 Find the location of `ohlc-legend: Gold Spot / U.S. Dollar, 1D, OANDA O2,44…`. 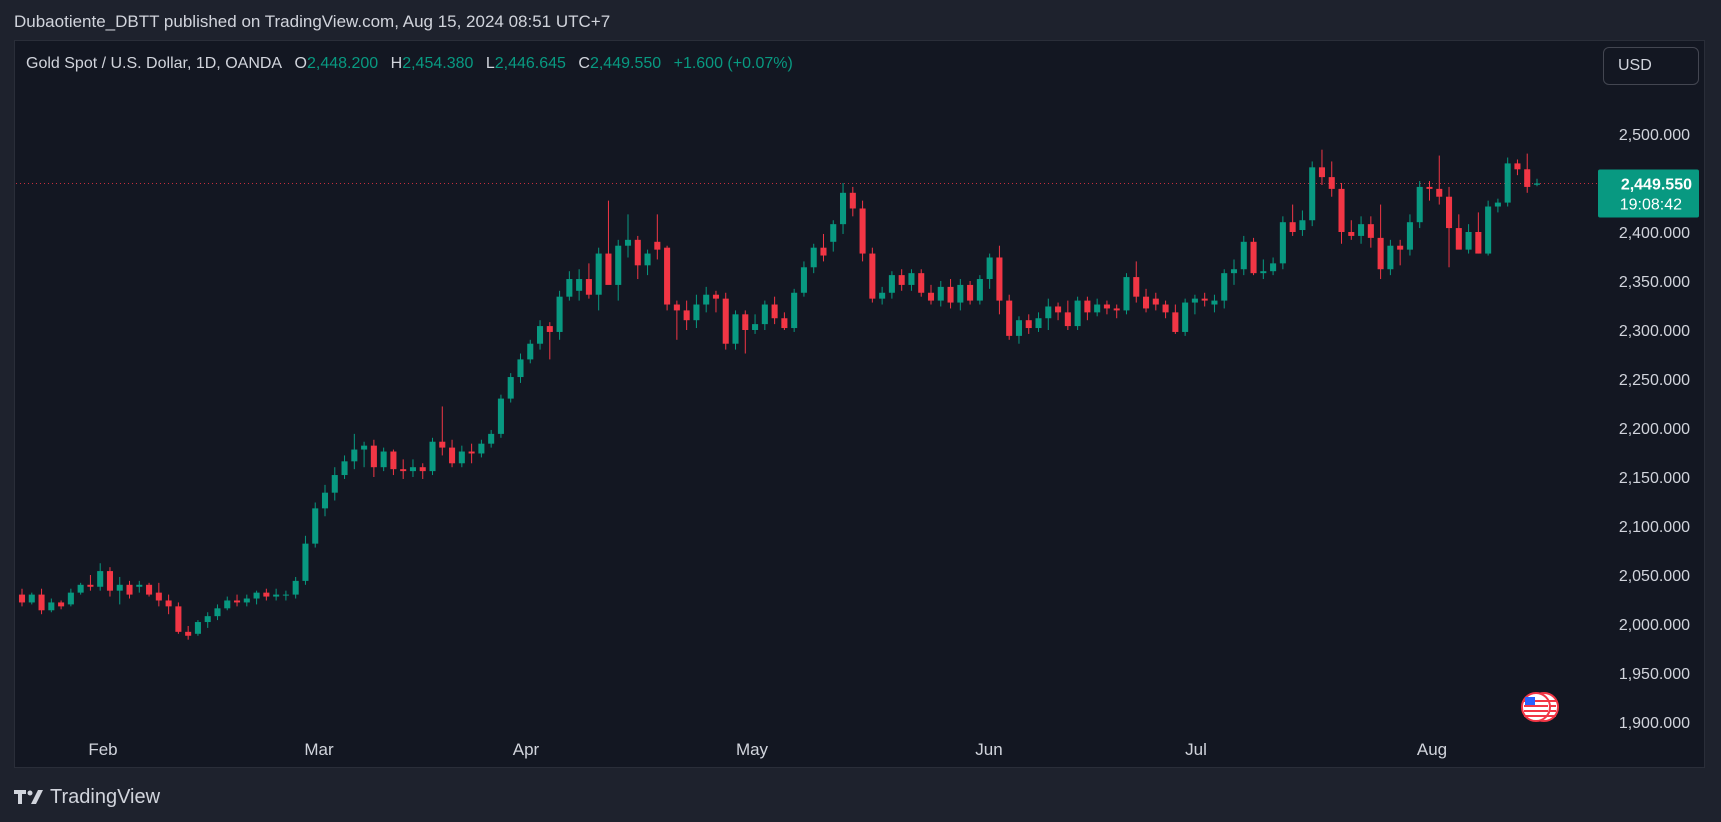

ohlc-legend: Gold Spot / U.S. Dollar, 1D, OANDA O2,44… is located at coordinates (409, 64).